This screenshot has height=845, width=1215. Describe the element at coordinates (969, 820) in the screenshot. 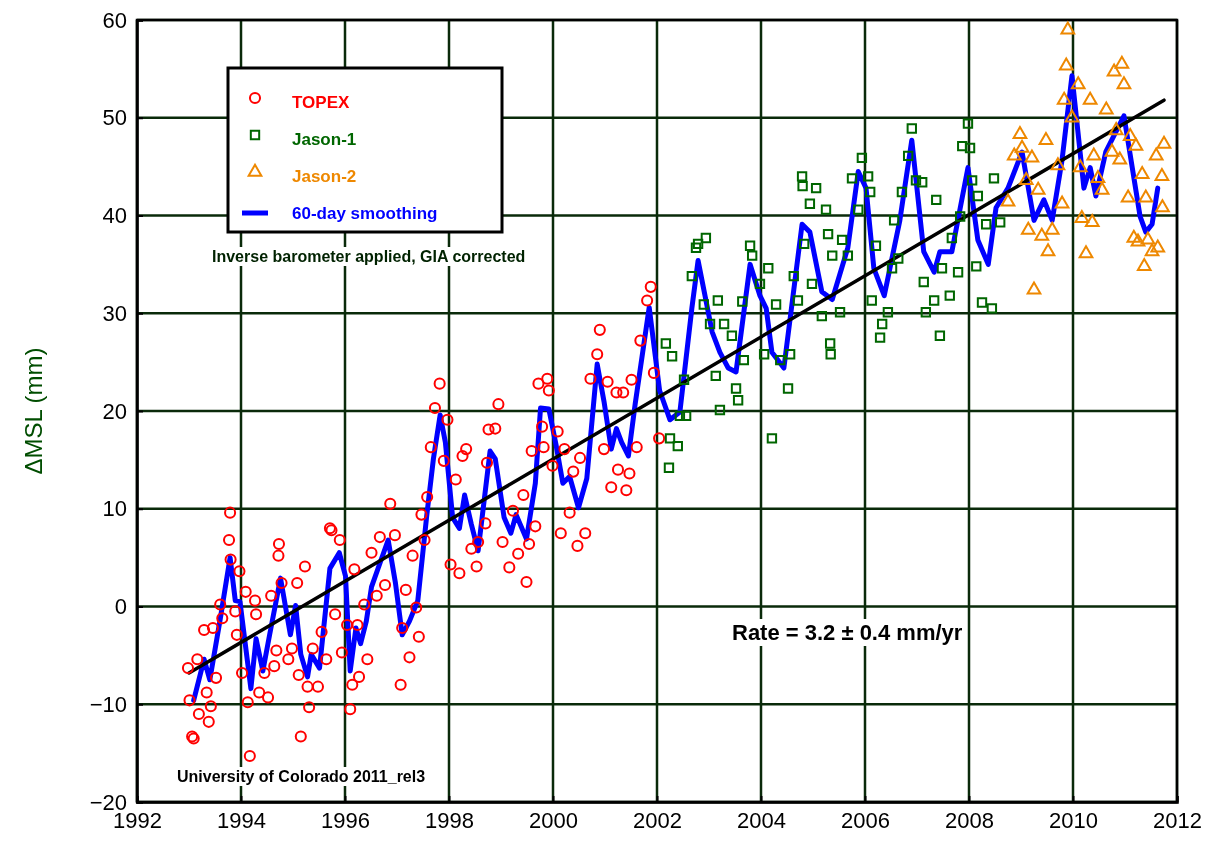

I see `x-tick-label: 2008` at that location.